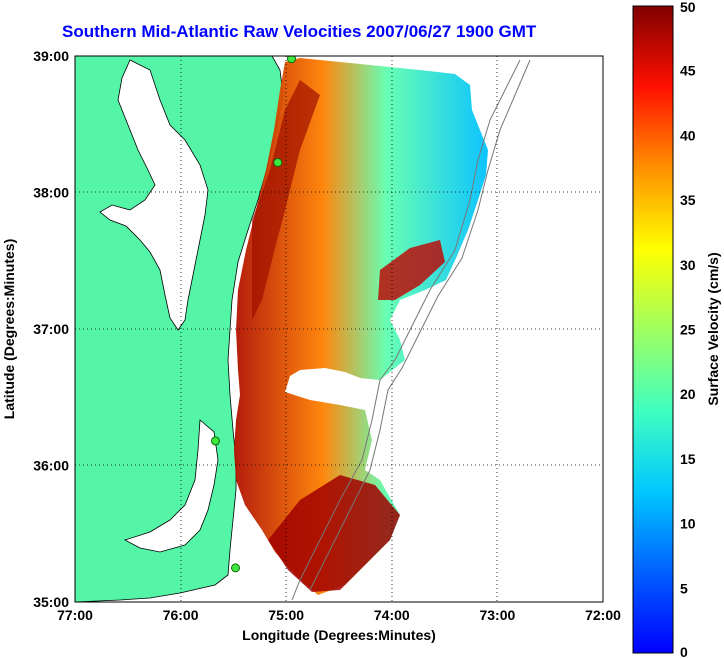  I want to click on high-speed-shelf, so click(411, 270).